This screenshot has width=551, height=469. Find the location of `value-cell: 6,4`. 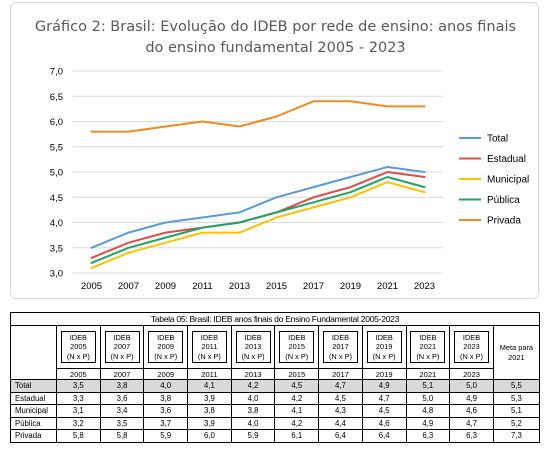

value-cell: 6,4 is located at coordinates (384, 436).